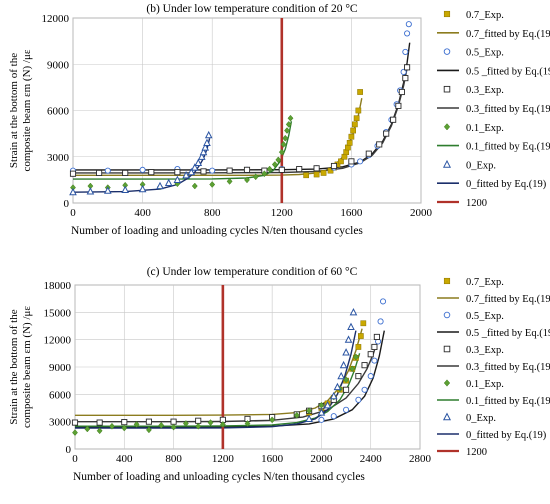  I want to click on series-line, so click(216, 379).